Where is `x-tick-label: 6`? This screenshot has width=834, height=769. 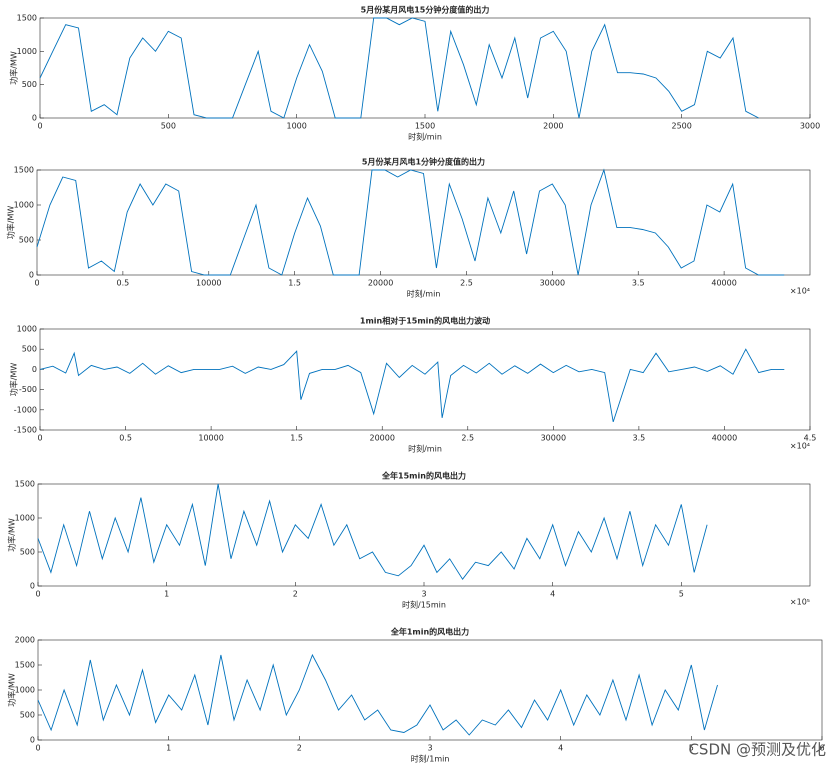 x-tick-label: 6 is located at coordinates (821, 748).